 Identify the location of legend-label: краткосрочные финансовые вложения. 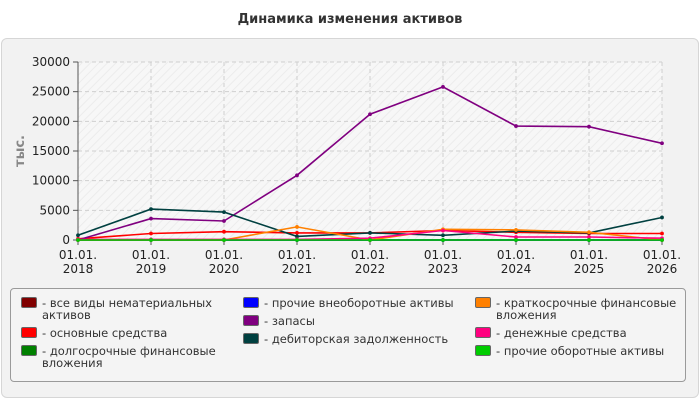
(586, 309).